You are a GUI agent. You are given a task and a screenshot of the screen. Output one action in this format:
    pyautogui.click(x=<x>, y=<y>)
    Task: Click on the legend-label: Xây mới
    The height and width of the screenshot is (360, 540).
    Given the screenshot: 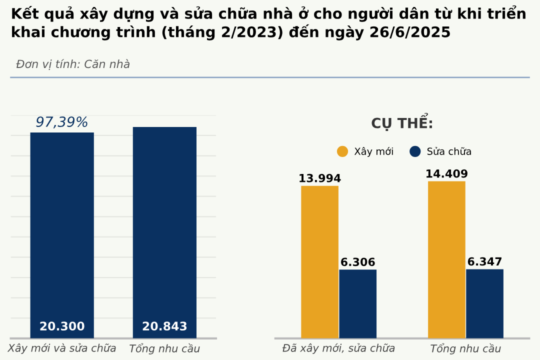 What is the action you would take?
    pyautogui.click(x=373, y=152)
    